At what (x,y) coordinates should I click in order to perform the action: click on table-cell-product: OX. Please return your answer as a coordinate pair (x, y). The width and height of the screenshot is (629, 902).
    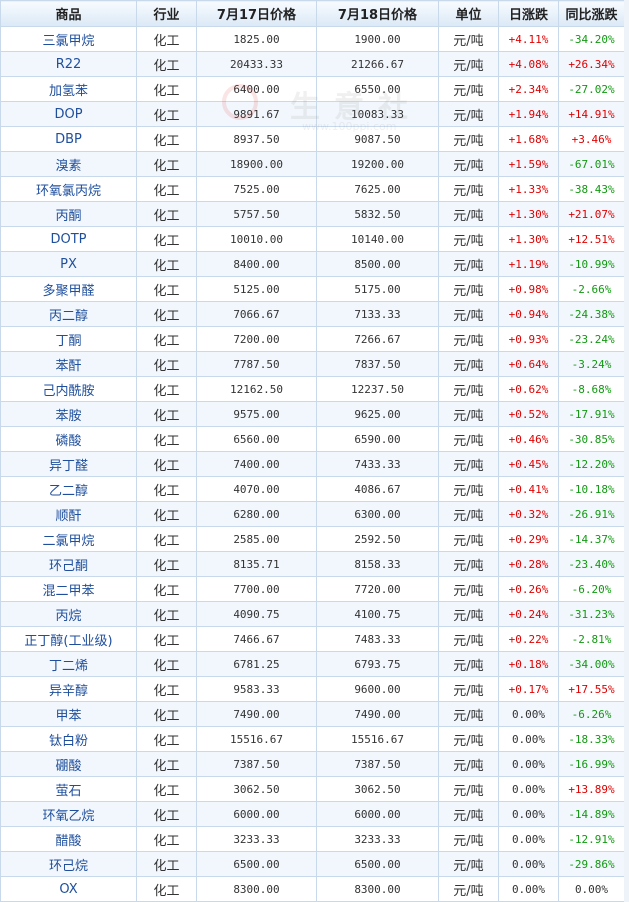
    Looking at the image, I should click on (68, 889).